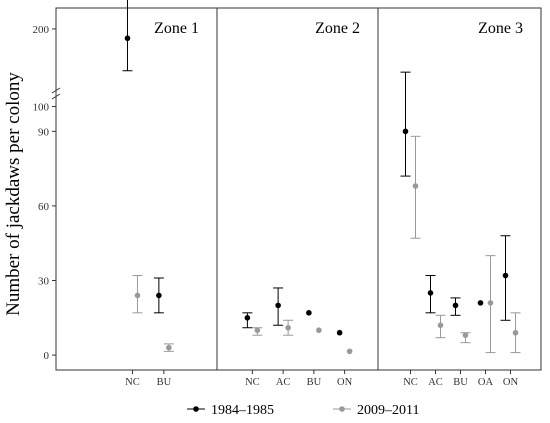 Image resolution: width=550 pixels, height=423 pixels. Describe the element at coordinates (486, 382) in the screenshot. I see `x-tick-label: OA` at that location.